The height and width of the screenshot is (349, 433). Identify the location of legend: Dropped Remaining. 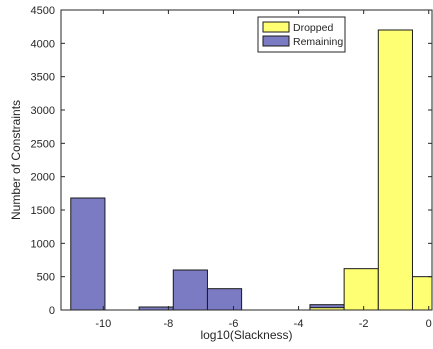
(301, 34).